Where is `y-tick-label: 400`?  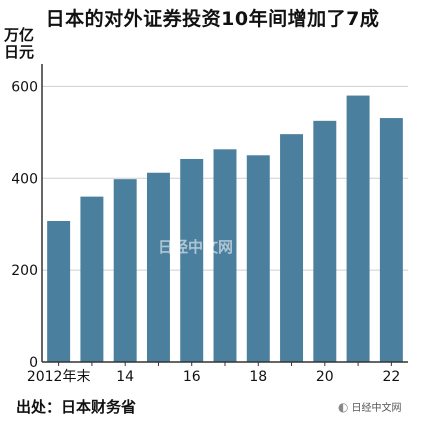
y-tick-label: 400 is located at coordinates (24, 179).